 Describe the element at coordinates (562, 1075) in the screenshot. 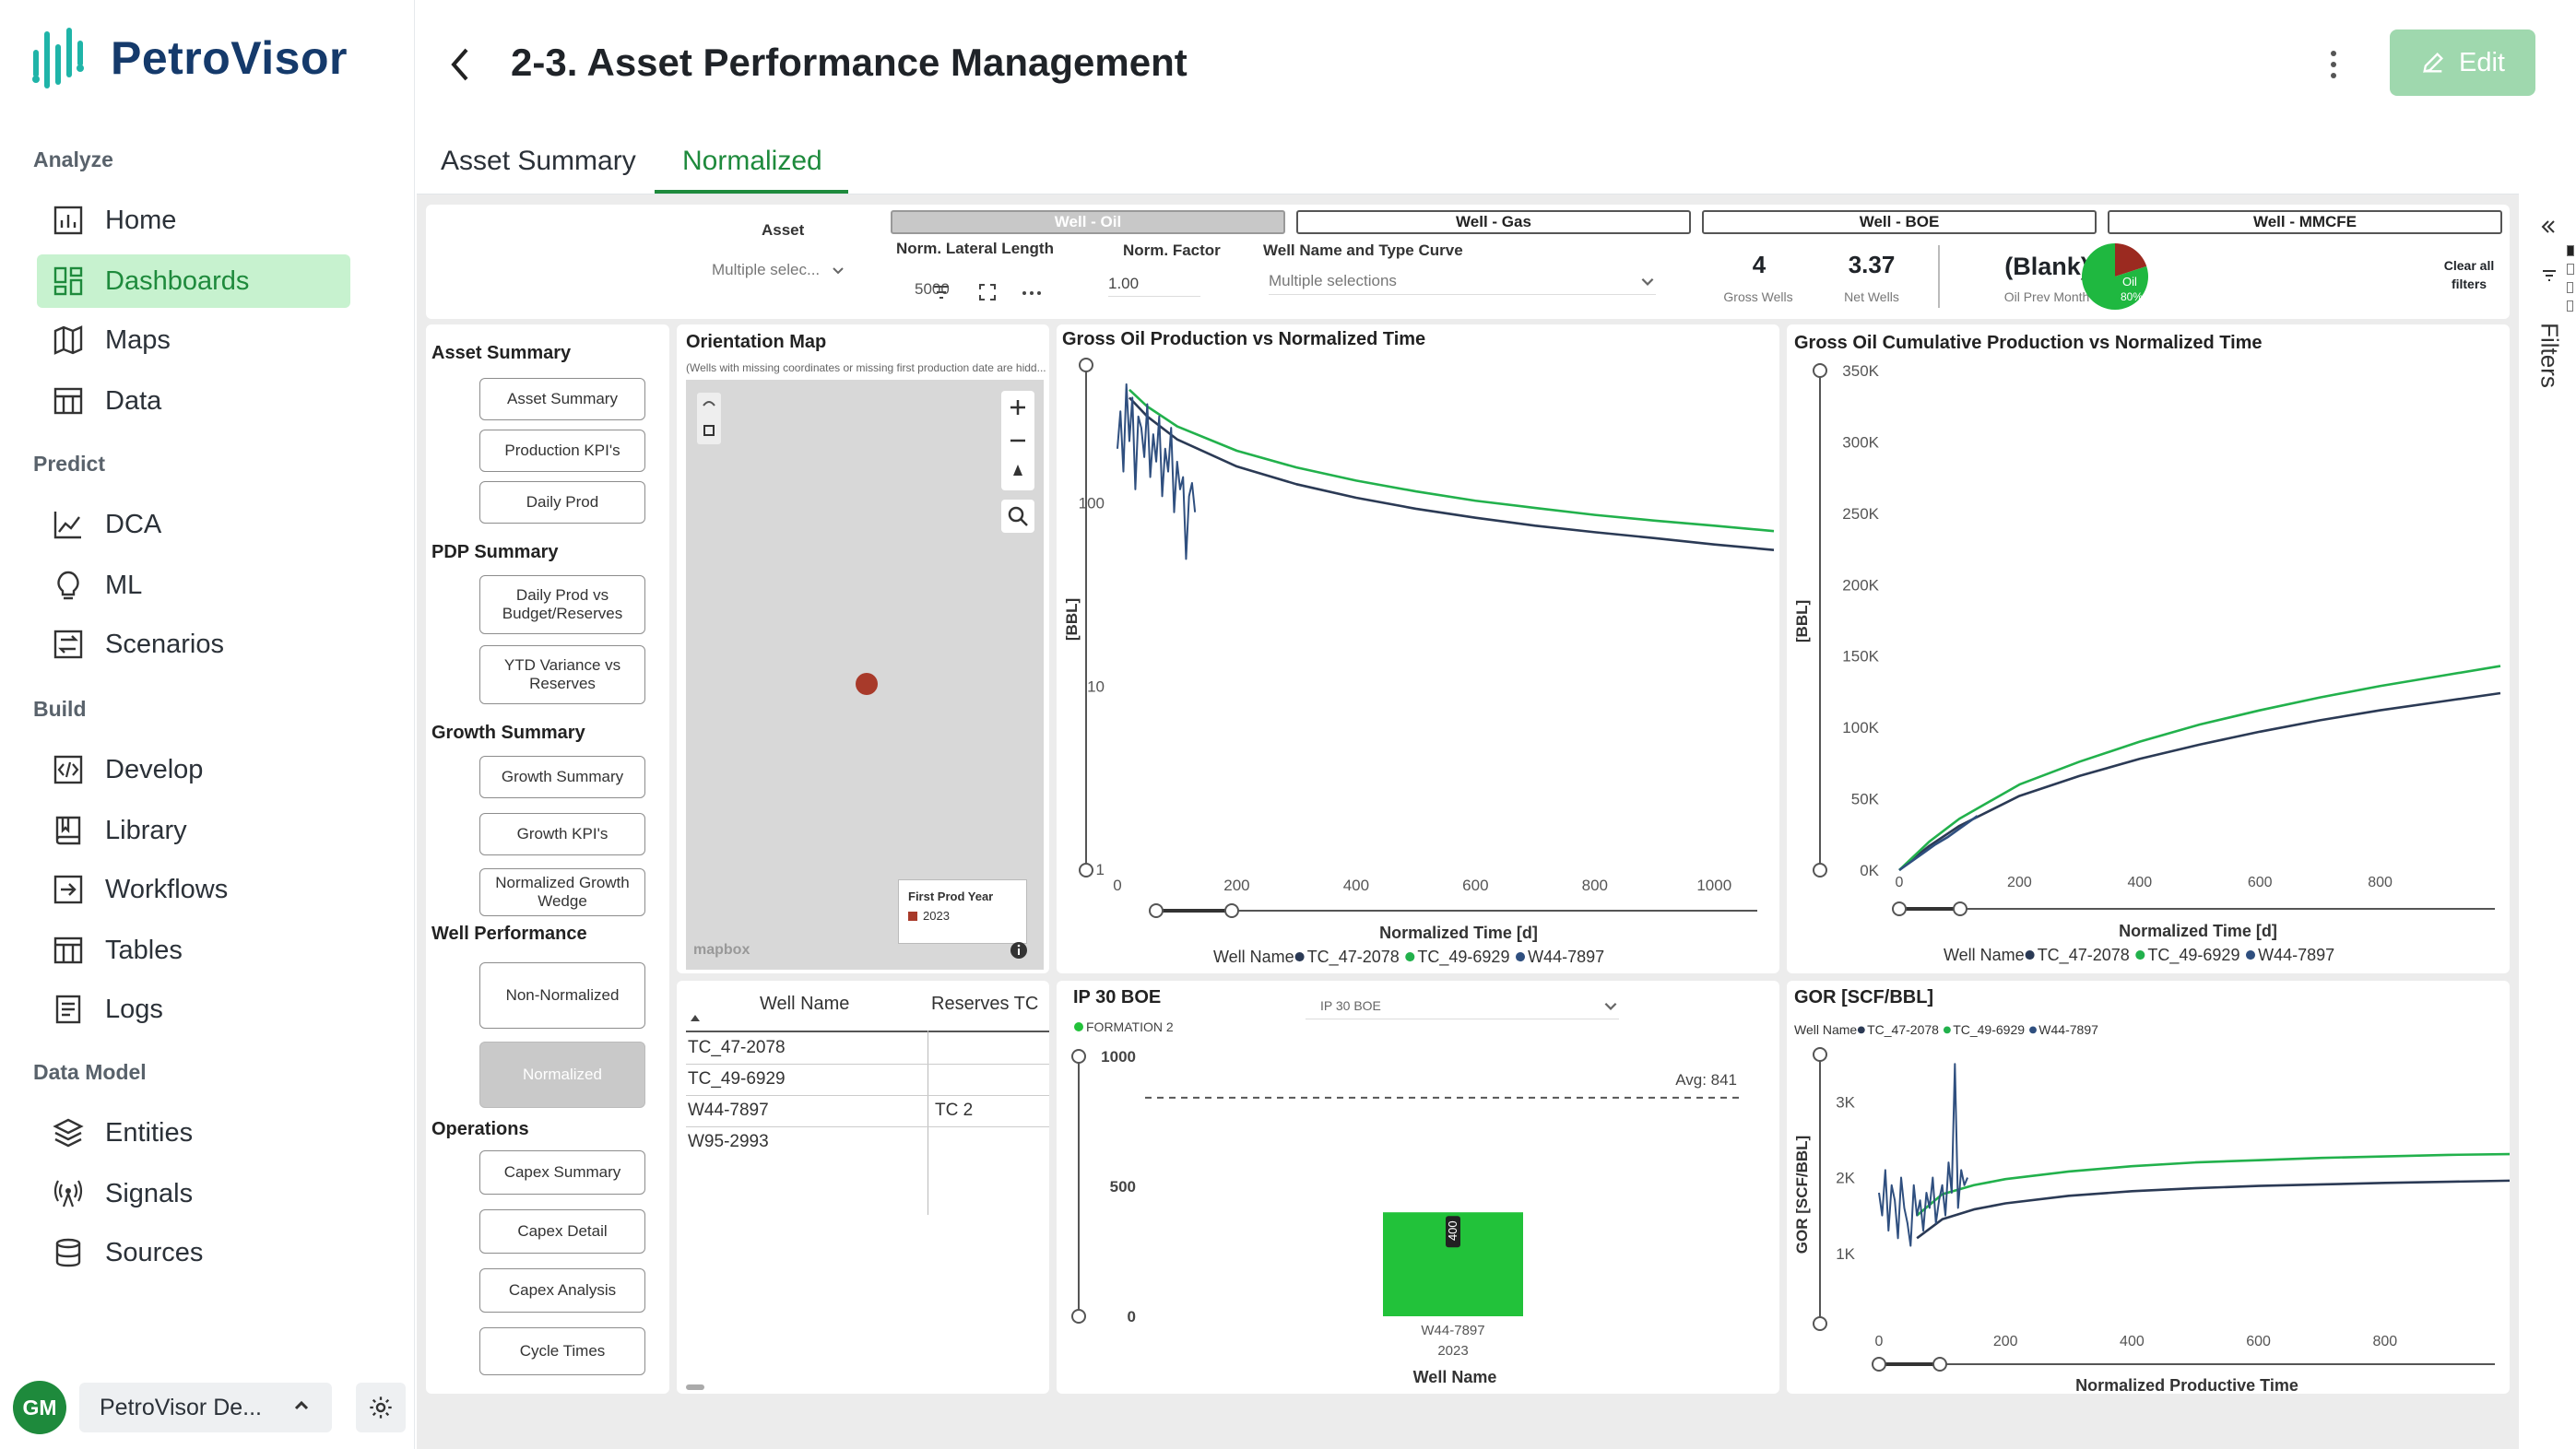

I see `nav-button-normalized: Normalized` at that location.